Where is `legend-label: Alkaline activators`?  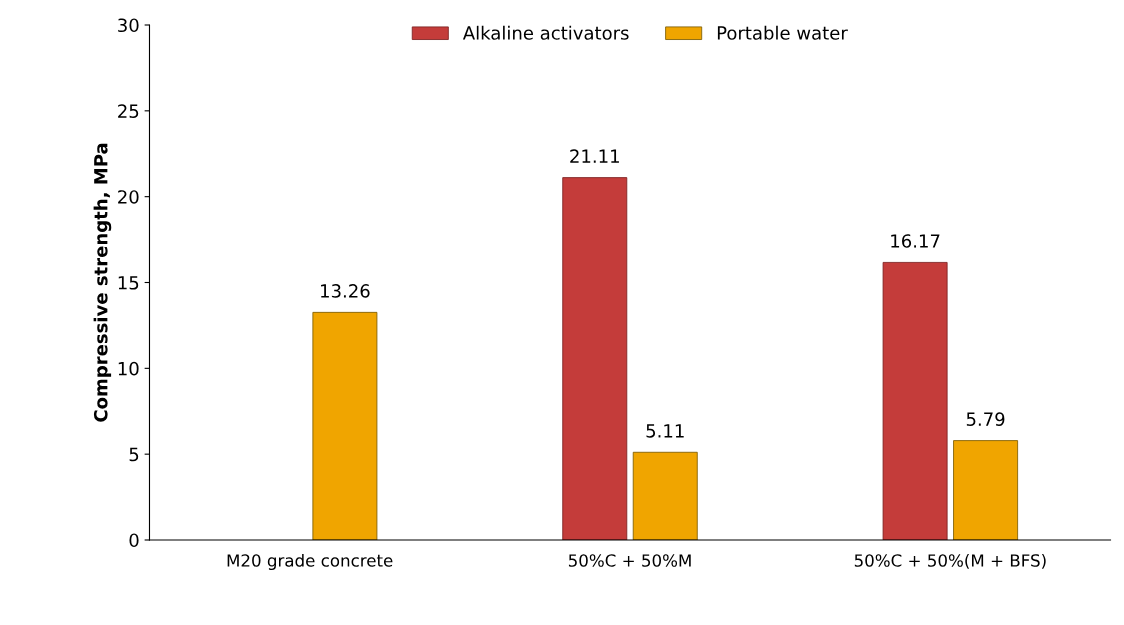 legend-label: Alkaline activators is located at coordinates (545, 32).